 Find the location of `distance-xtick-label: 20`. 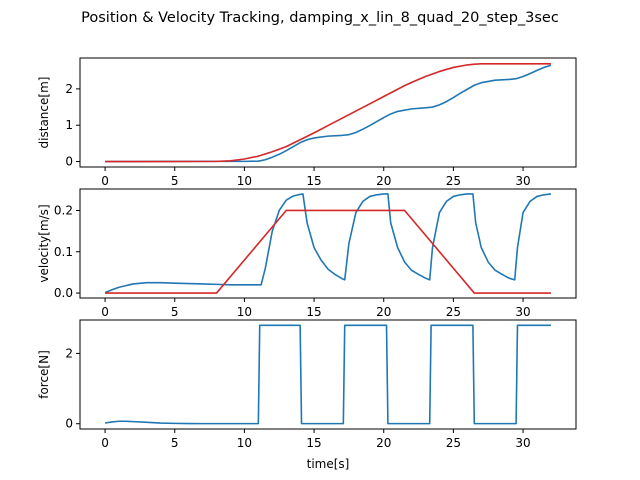

distance-xtick-label: 20 is located at coordinates (383, 181).